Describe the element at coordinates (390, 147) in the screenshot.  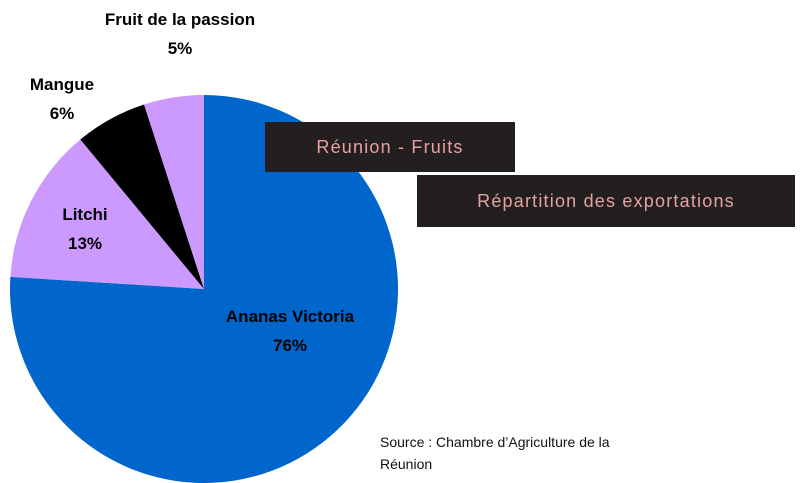
I see `chart-title: Réunion - Fruits` at that location.